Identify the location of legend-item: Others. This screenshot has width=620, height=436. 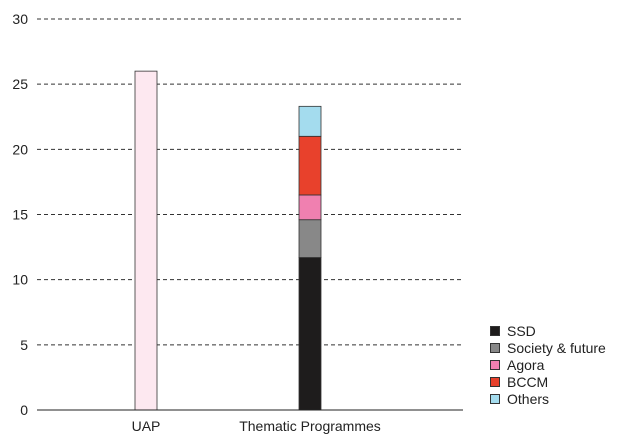
(548, 398).